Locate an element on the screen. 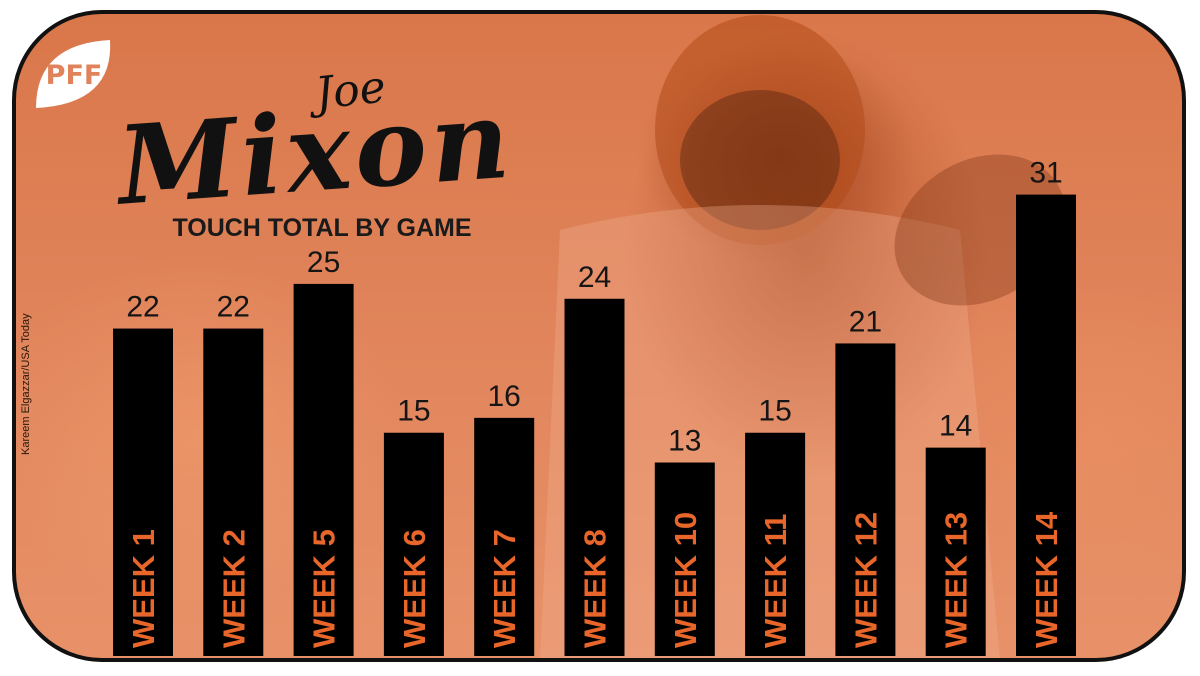 The image size is (1200, 676). pff-logo-text: PFF is located at coordinates (74, 75).